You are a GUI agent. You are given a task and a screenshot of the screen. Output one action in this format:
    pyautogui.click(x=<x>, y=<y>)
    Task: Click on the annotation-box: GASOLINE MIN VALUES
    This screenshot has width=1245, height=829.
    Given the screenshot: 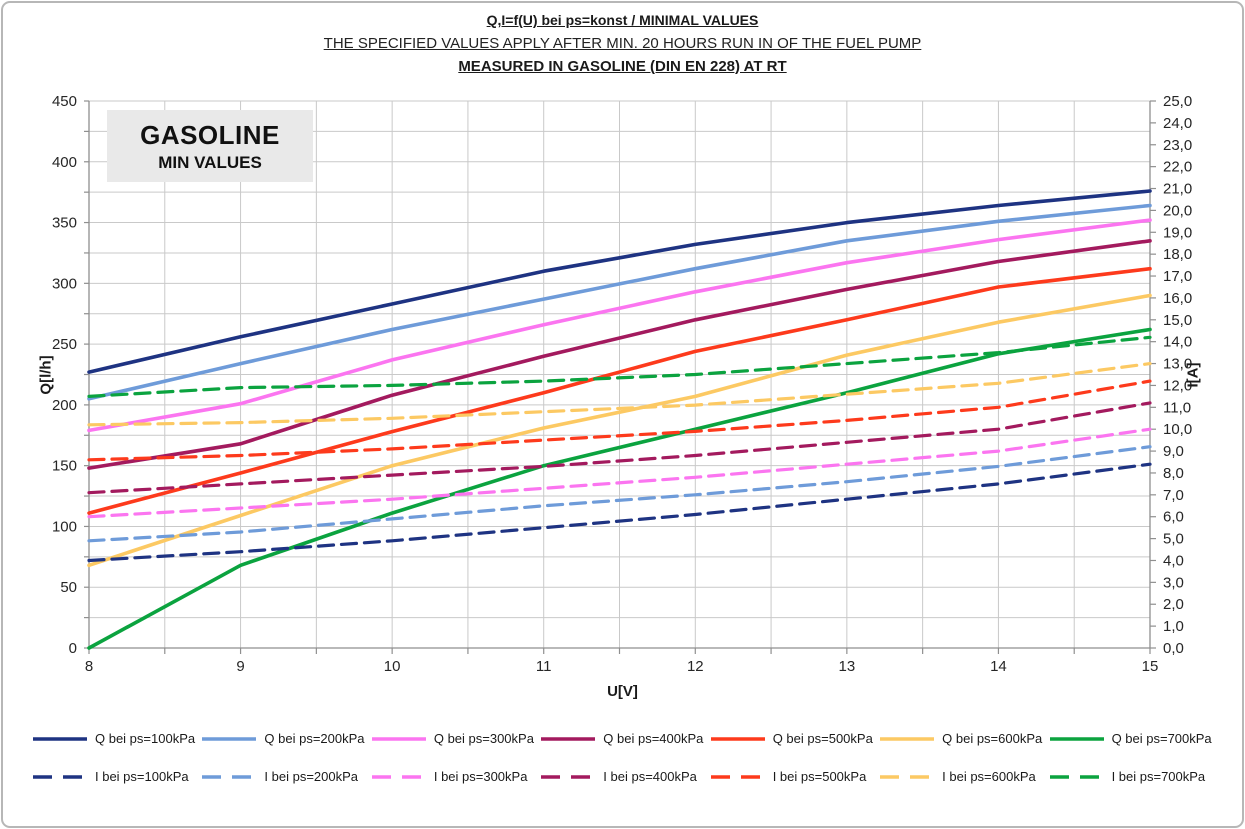 What is the action you would take?
    pyautogui.click(x=210, y=146)
    